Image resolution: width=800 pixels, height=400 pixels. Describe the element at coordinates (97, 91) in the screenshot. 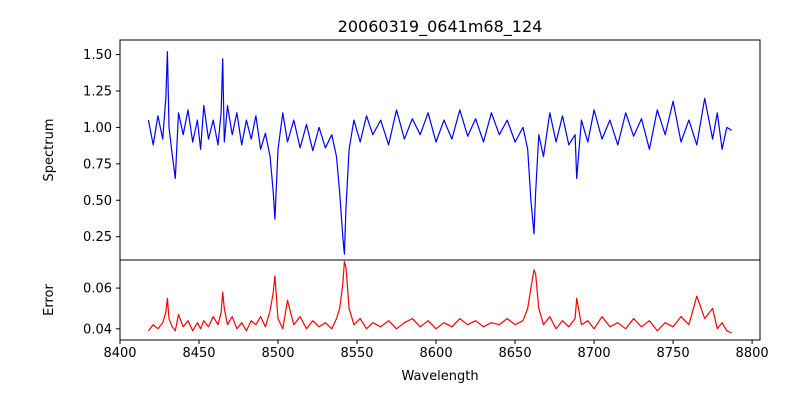

I see `spectrum-ytick-label: 1.25` at that location.